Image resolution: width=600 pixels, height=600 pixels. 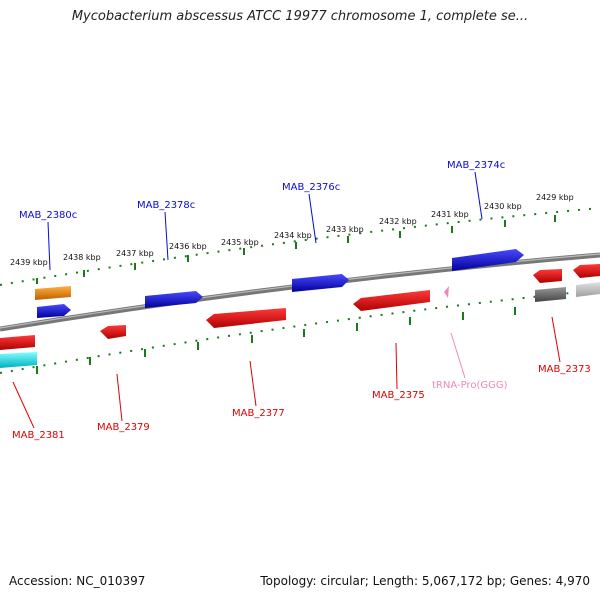 What do you see at coordinates (311, 187) in the screenshot?
I see `gene-label-mab-2376c: MAB_2376c` at bounding box center [311, 187].